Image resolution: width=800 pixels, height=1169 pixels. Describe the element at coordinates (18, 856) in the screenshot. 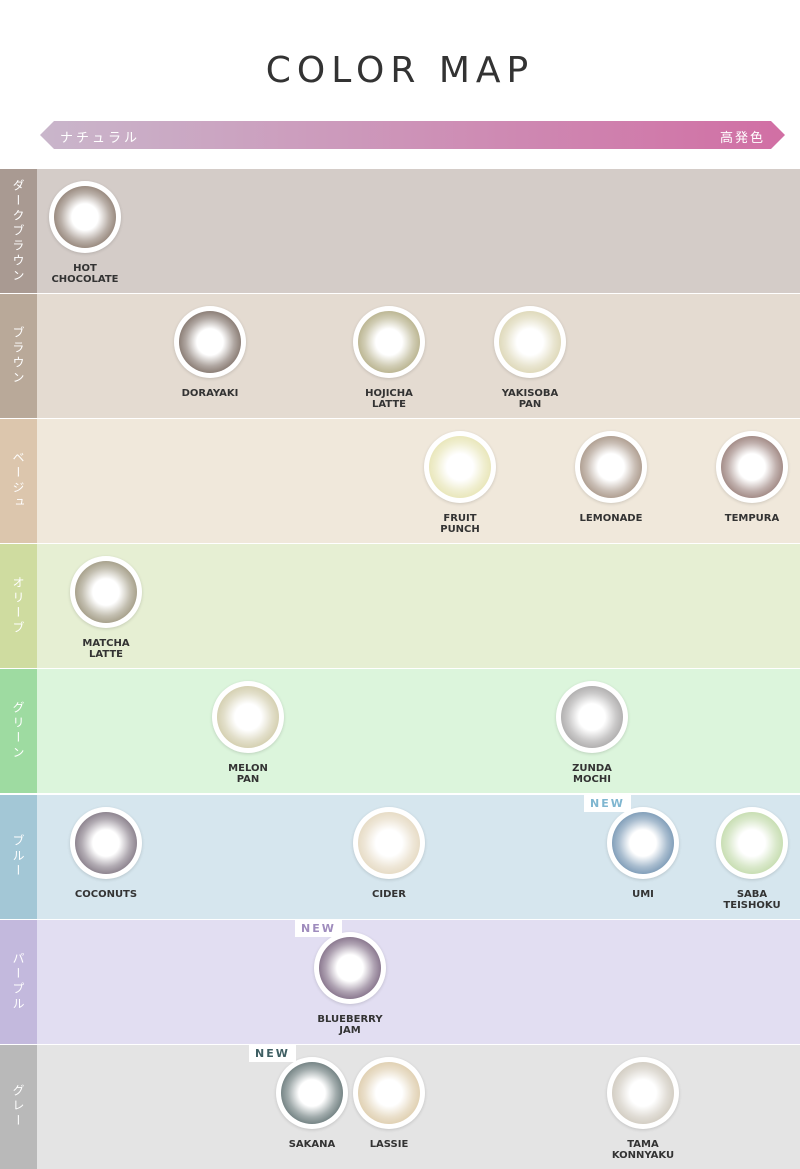

I see `row-category-label: ブルー` at that location.